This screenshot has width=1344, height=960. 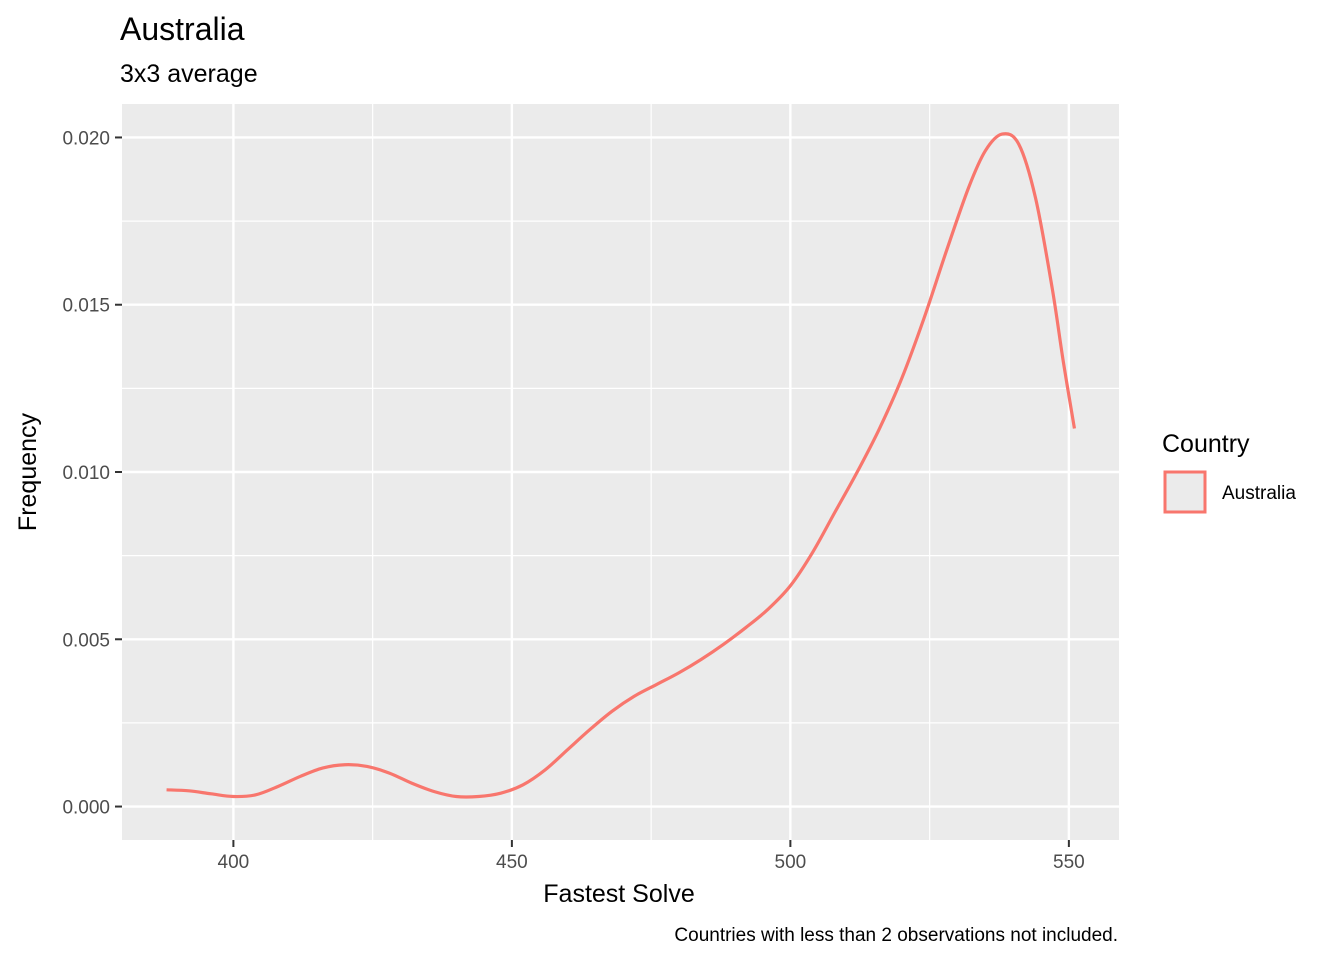 I want to click on legend-label-australia: Australia, so click(x=1259, y=493).